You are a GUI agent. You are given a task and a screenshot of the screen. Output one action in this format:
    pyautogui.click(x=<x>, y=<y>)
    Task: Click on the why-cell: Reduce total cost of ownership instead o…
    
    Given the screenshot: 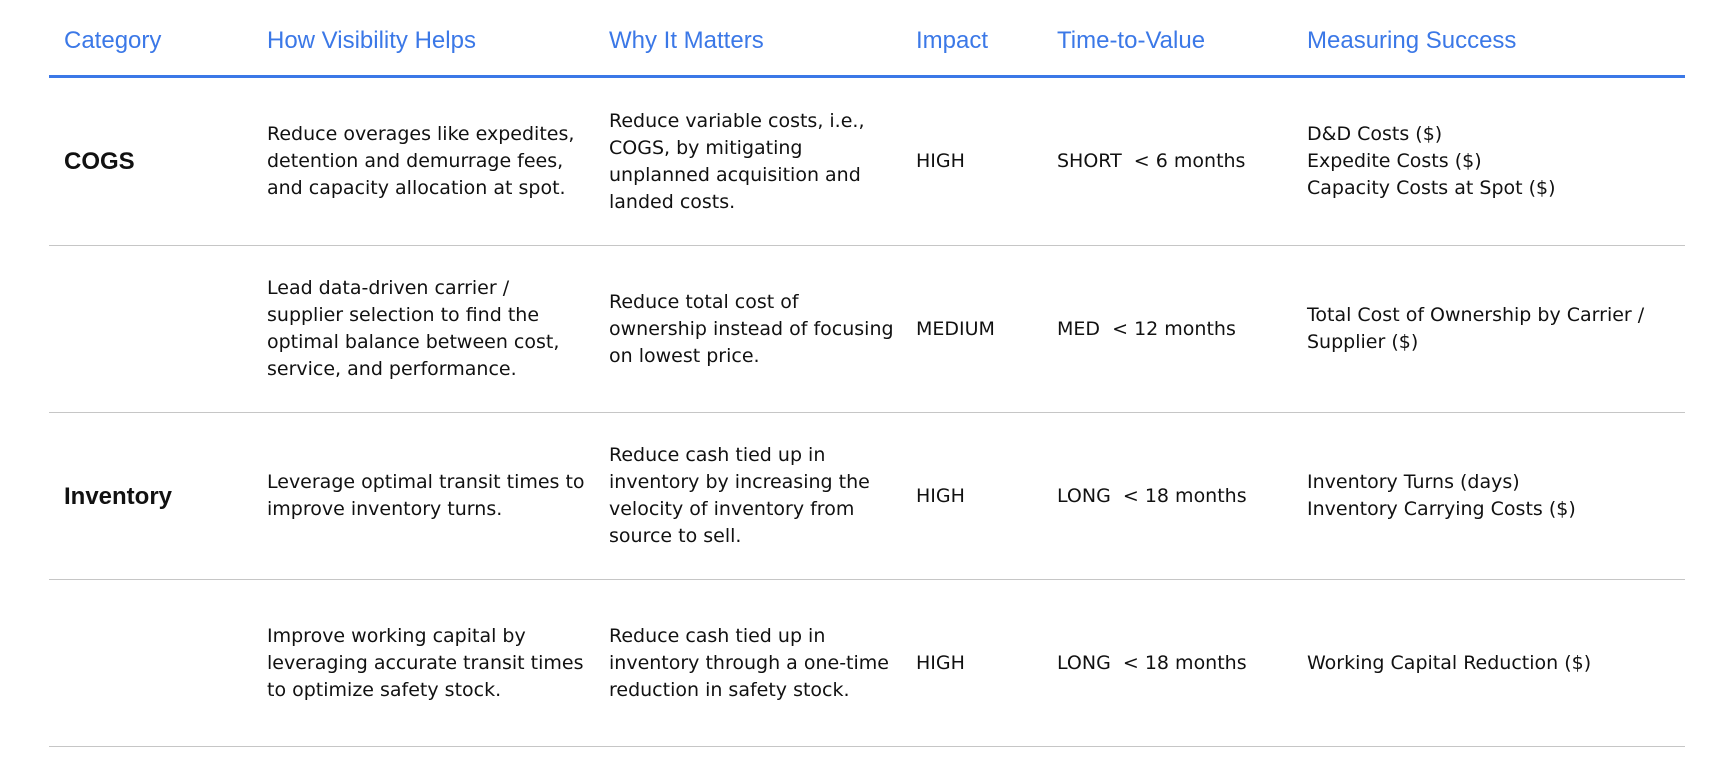 What is the action you would take?
    pyautogui.click(x=759, y=329)
    